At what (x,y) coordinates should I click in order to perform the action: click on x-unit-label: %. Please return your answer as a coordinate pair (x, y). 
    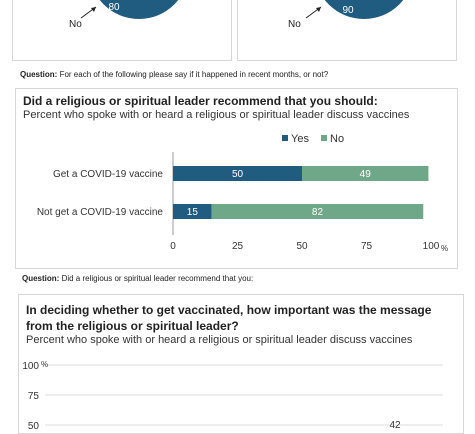
    Looking at the image, I should click on (444, 248).